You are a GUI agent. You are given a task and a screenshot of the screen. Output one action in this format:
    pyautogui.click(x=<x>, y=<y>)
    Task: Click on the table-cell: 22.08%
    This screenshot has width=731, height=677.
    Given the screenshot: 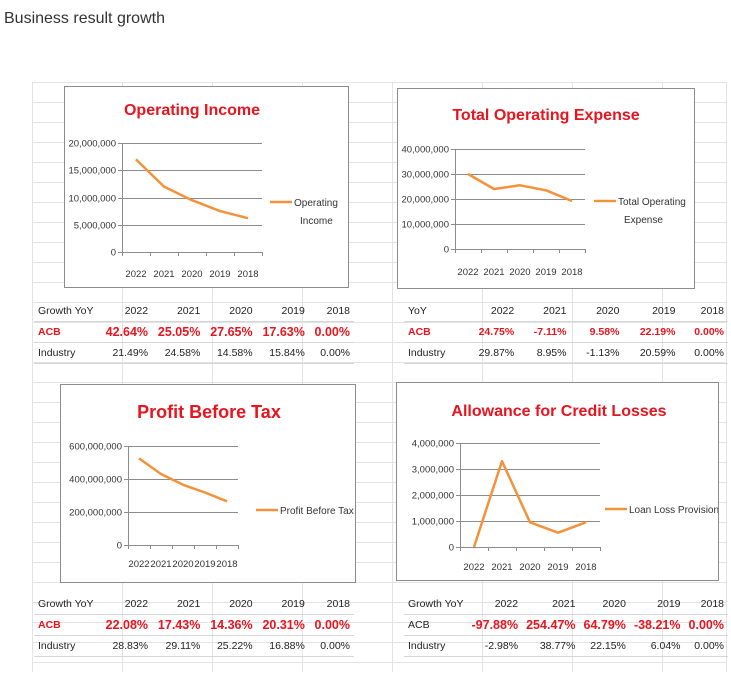 What is the action you would take?
    pyautogui.click(x=126, y=625)
    